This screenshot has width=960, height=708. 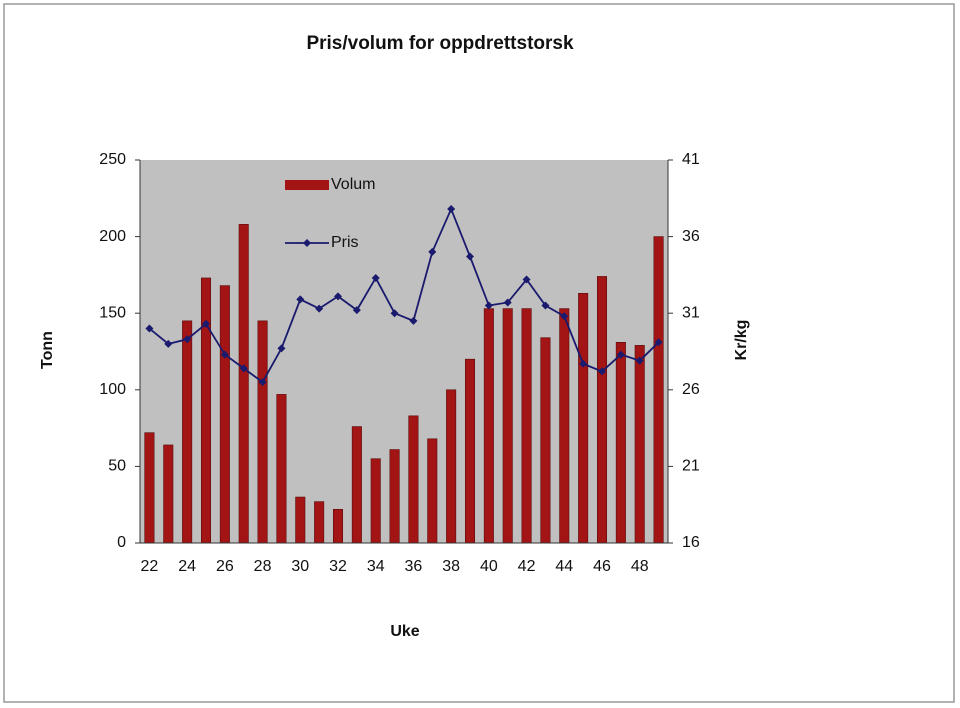 I want to click on x-tick-label: 48, so click(x=640, y=566).